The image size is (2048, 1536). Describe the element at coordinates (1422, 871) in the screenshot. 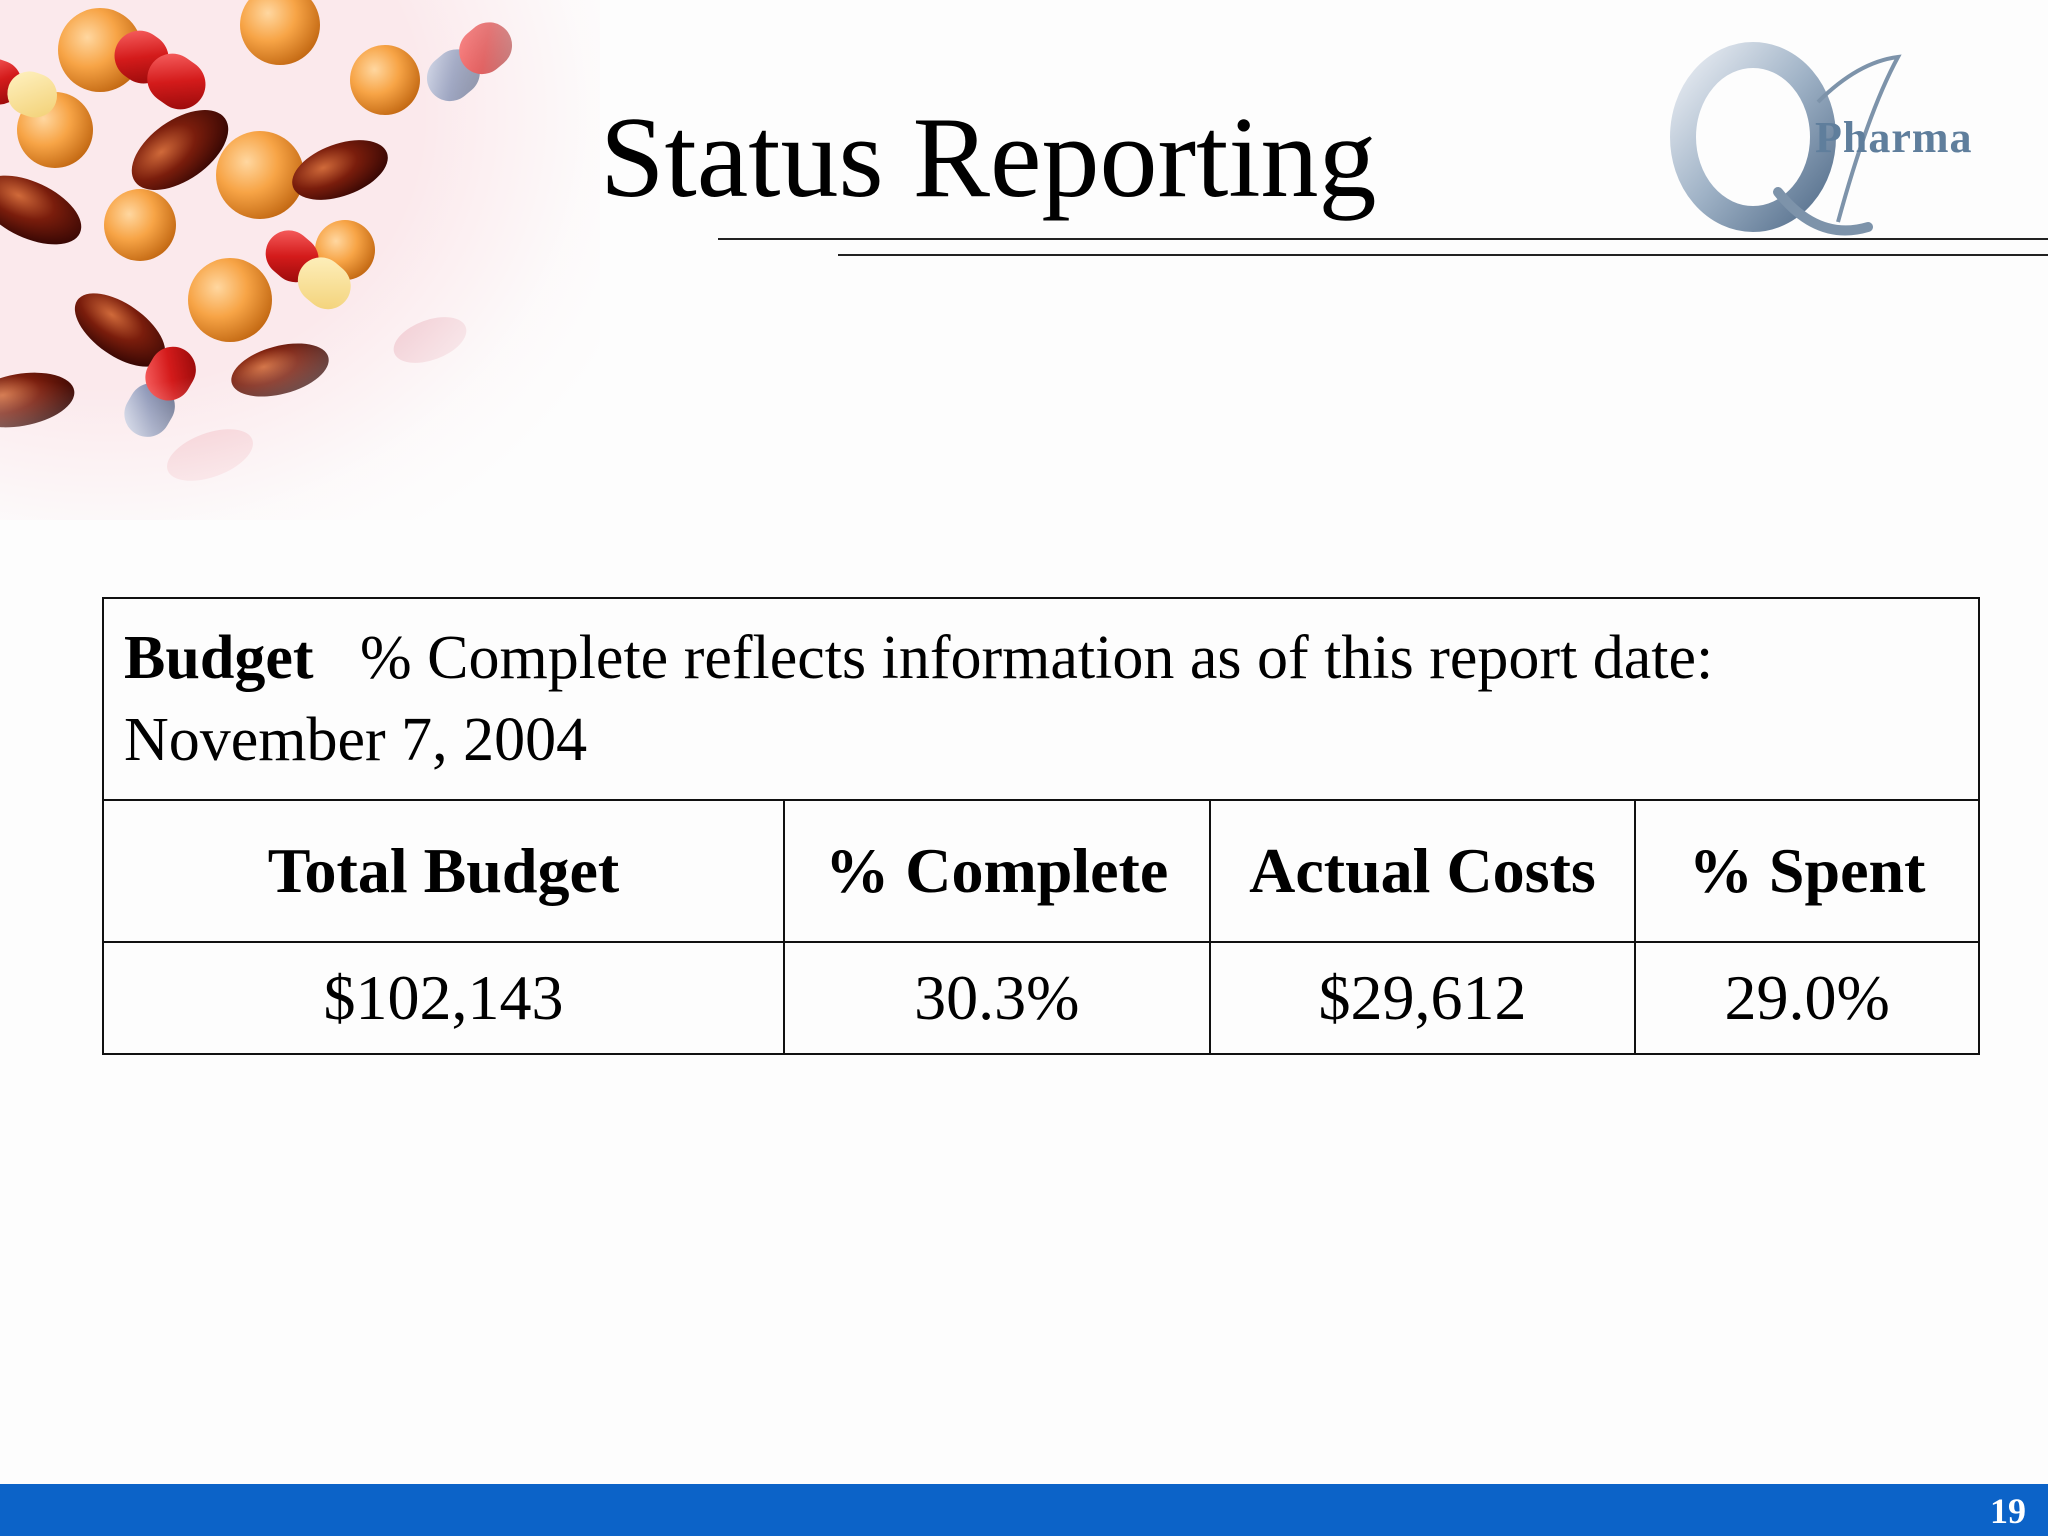

I see `header-actual-costs: Actual Costs` at that location.